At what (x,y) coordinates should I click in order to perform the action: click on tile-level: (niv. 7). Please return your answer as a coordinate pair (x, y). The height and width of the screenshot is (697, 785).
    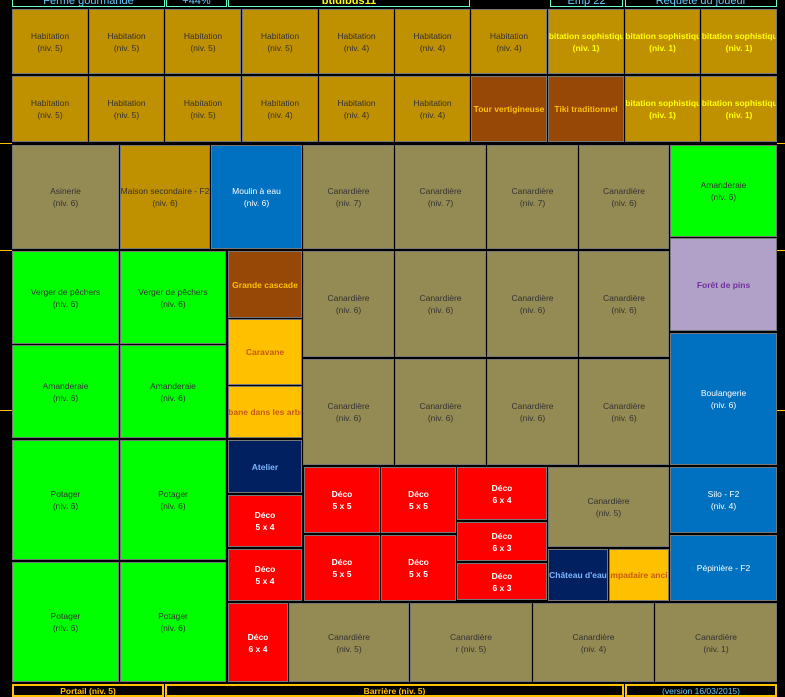
    Looking at the image, I should click on (348, 203).